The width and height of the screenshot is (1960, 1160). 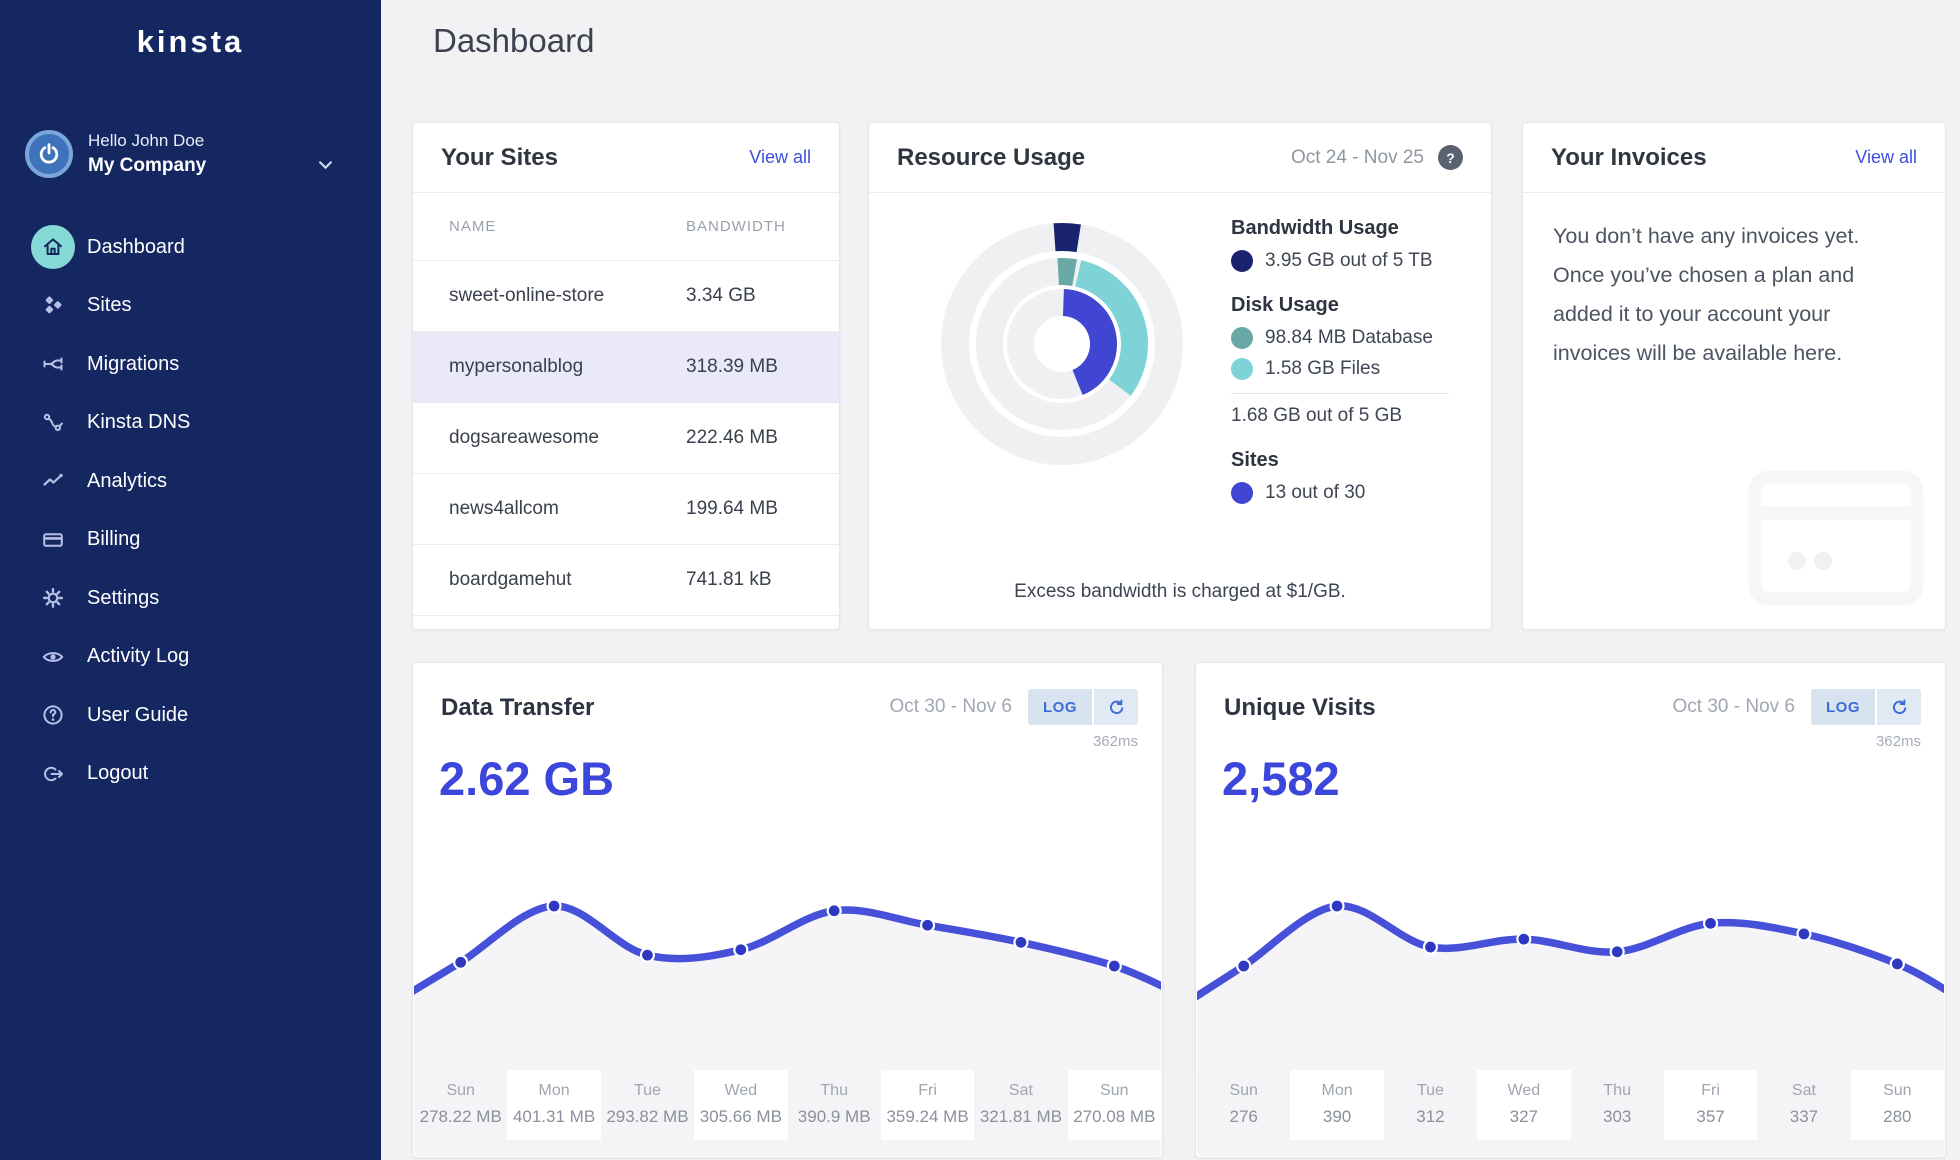 What do you see at coordinates (53, 306) in the screenshot?
I see `sites-icon` at bounding box center [53, 306].